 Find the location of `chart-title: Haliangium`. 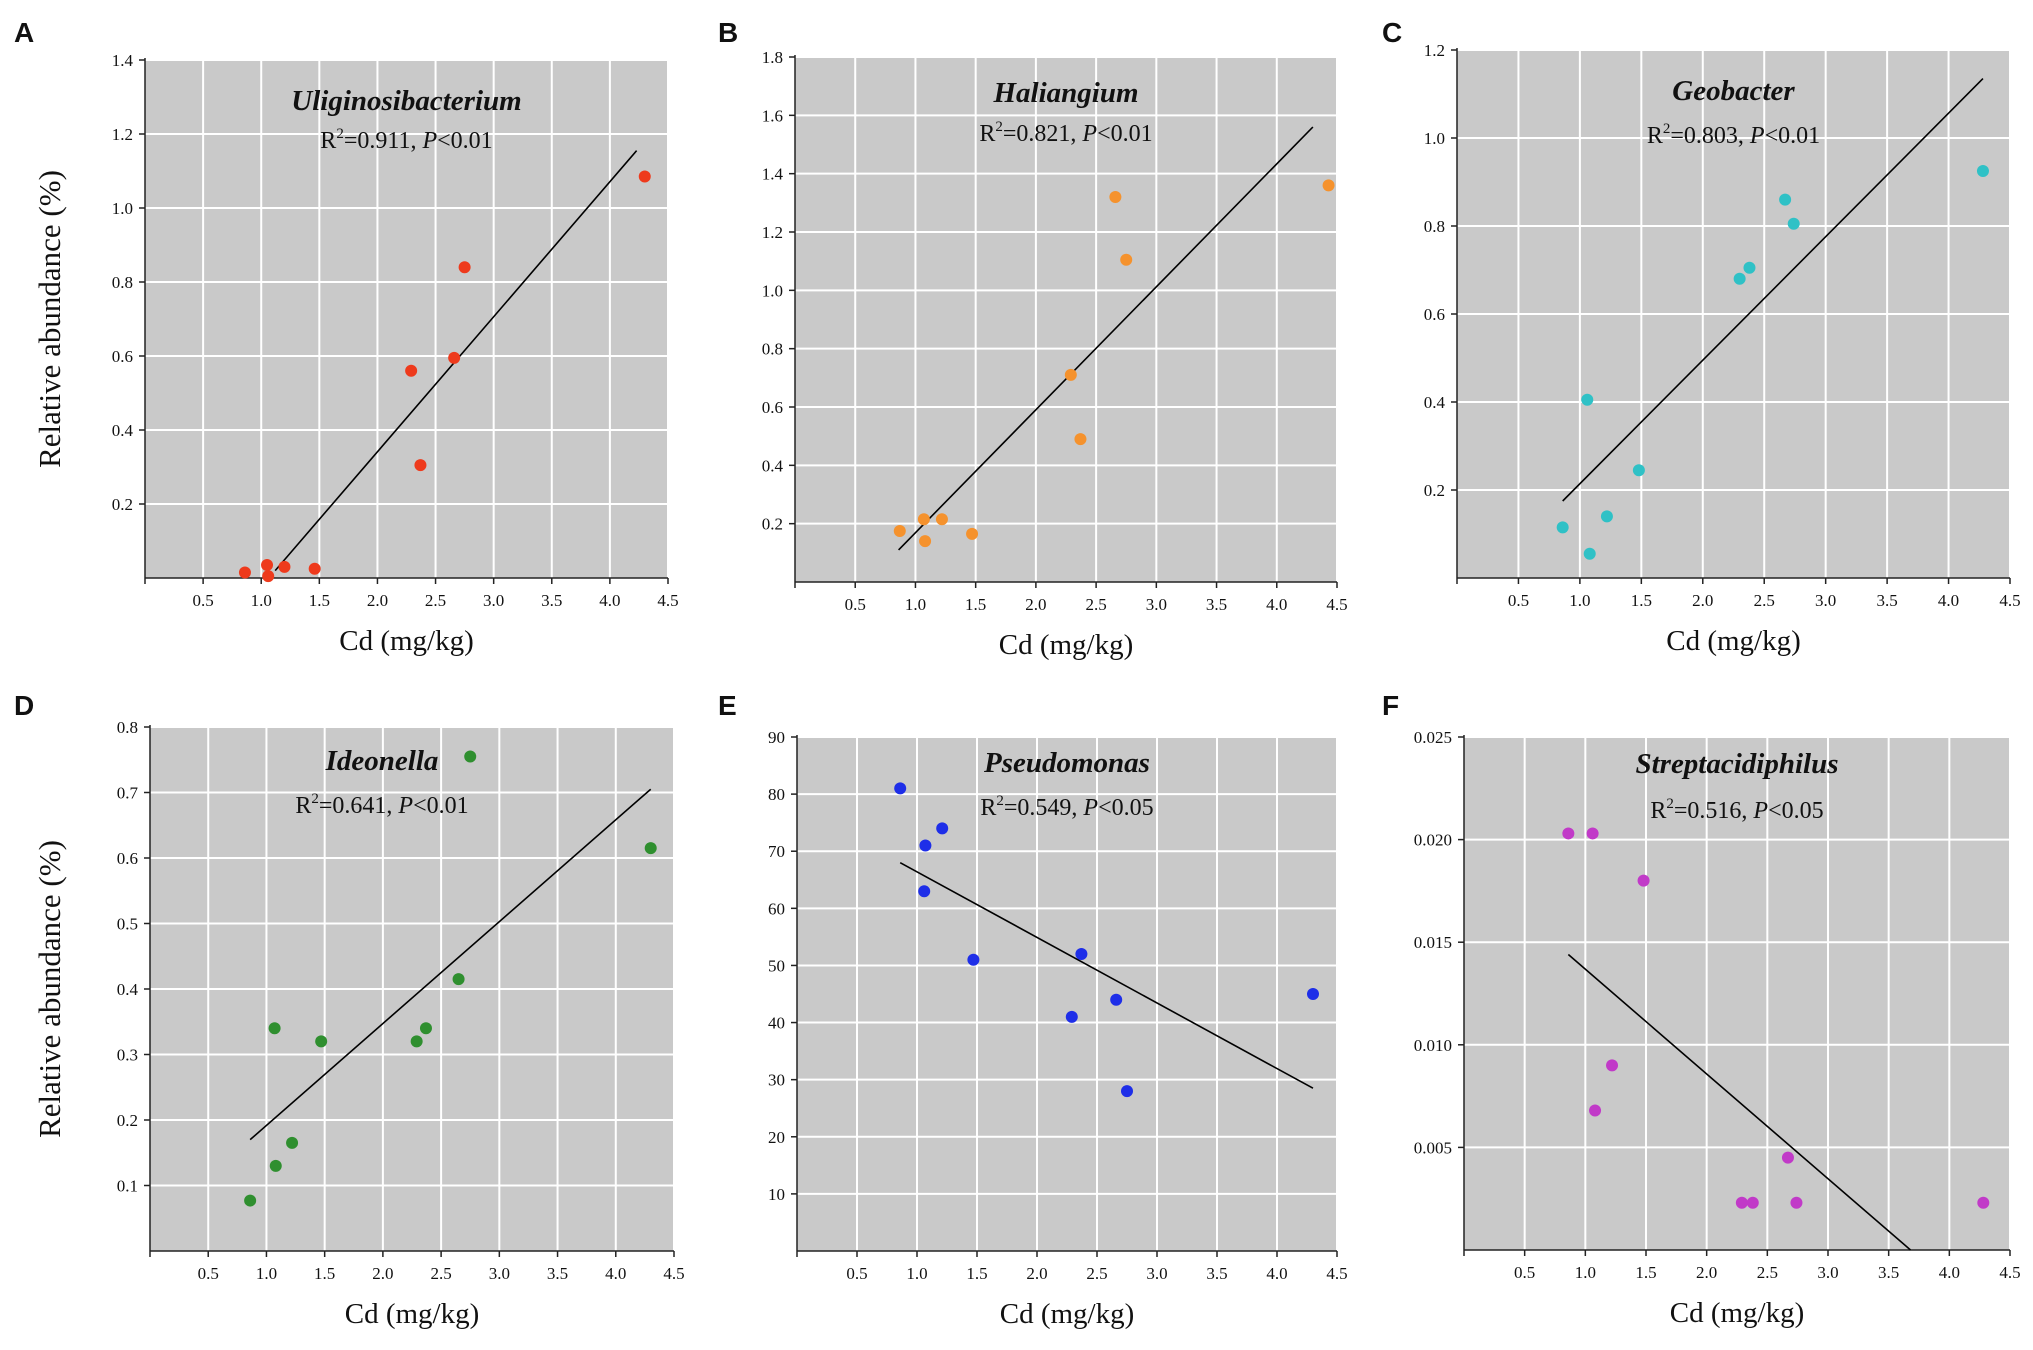

chart-title: Haliangium is located at coordinates (1065, 93).